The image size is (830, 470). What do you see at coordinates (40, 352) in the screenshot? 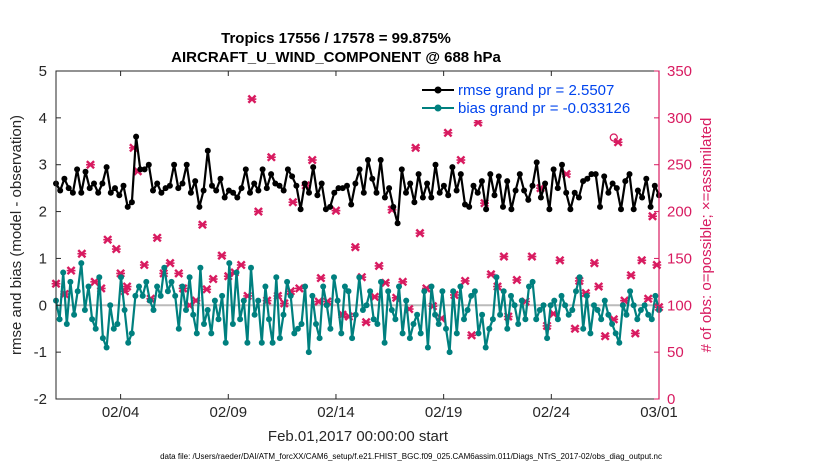
I see `y-tick-label: -1` at bounding box center [40, 352].